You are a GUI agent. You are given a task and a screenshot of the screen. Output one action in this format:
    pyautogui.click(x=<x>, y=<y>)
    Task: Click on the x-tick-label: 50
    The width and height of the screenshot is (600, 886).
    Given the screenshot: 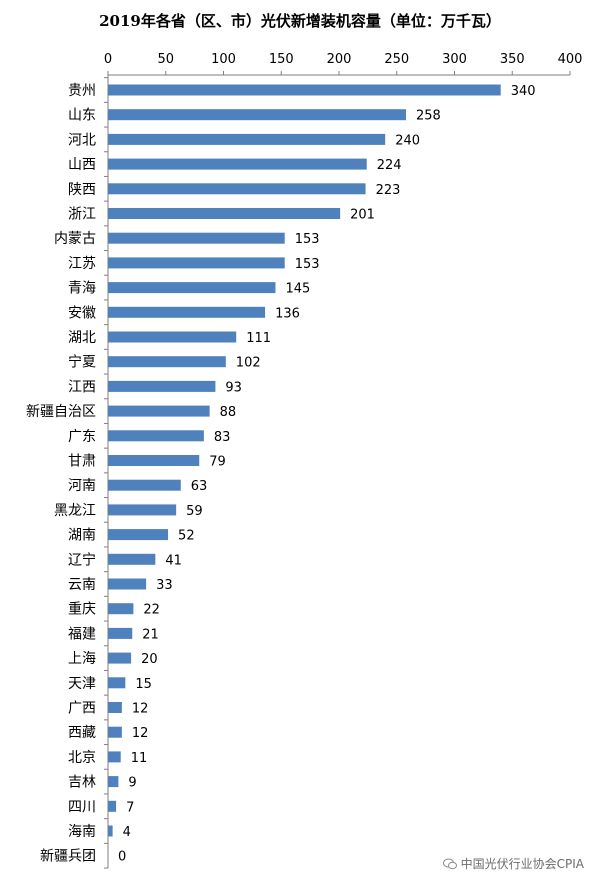 What is the action you would take?
    pyautogui.click(x=165, y=59)
    